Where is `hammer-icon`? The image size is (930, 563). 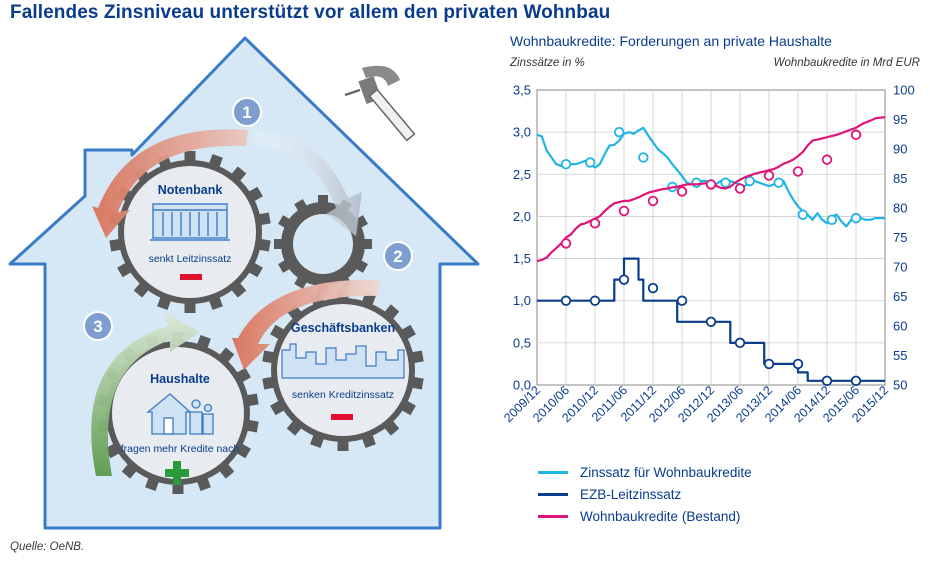
hammer-icon is located at coordinates (380, 103).